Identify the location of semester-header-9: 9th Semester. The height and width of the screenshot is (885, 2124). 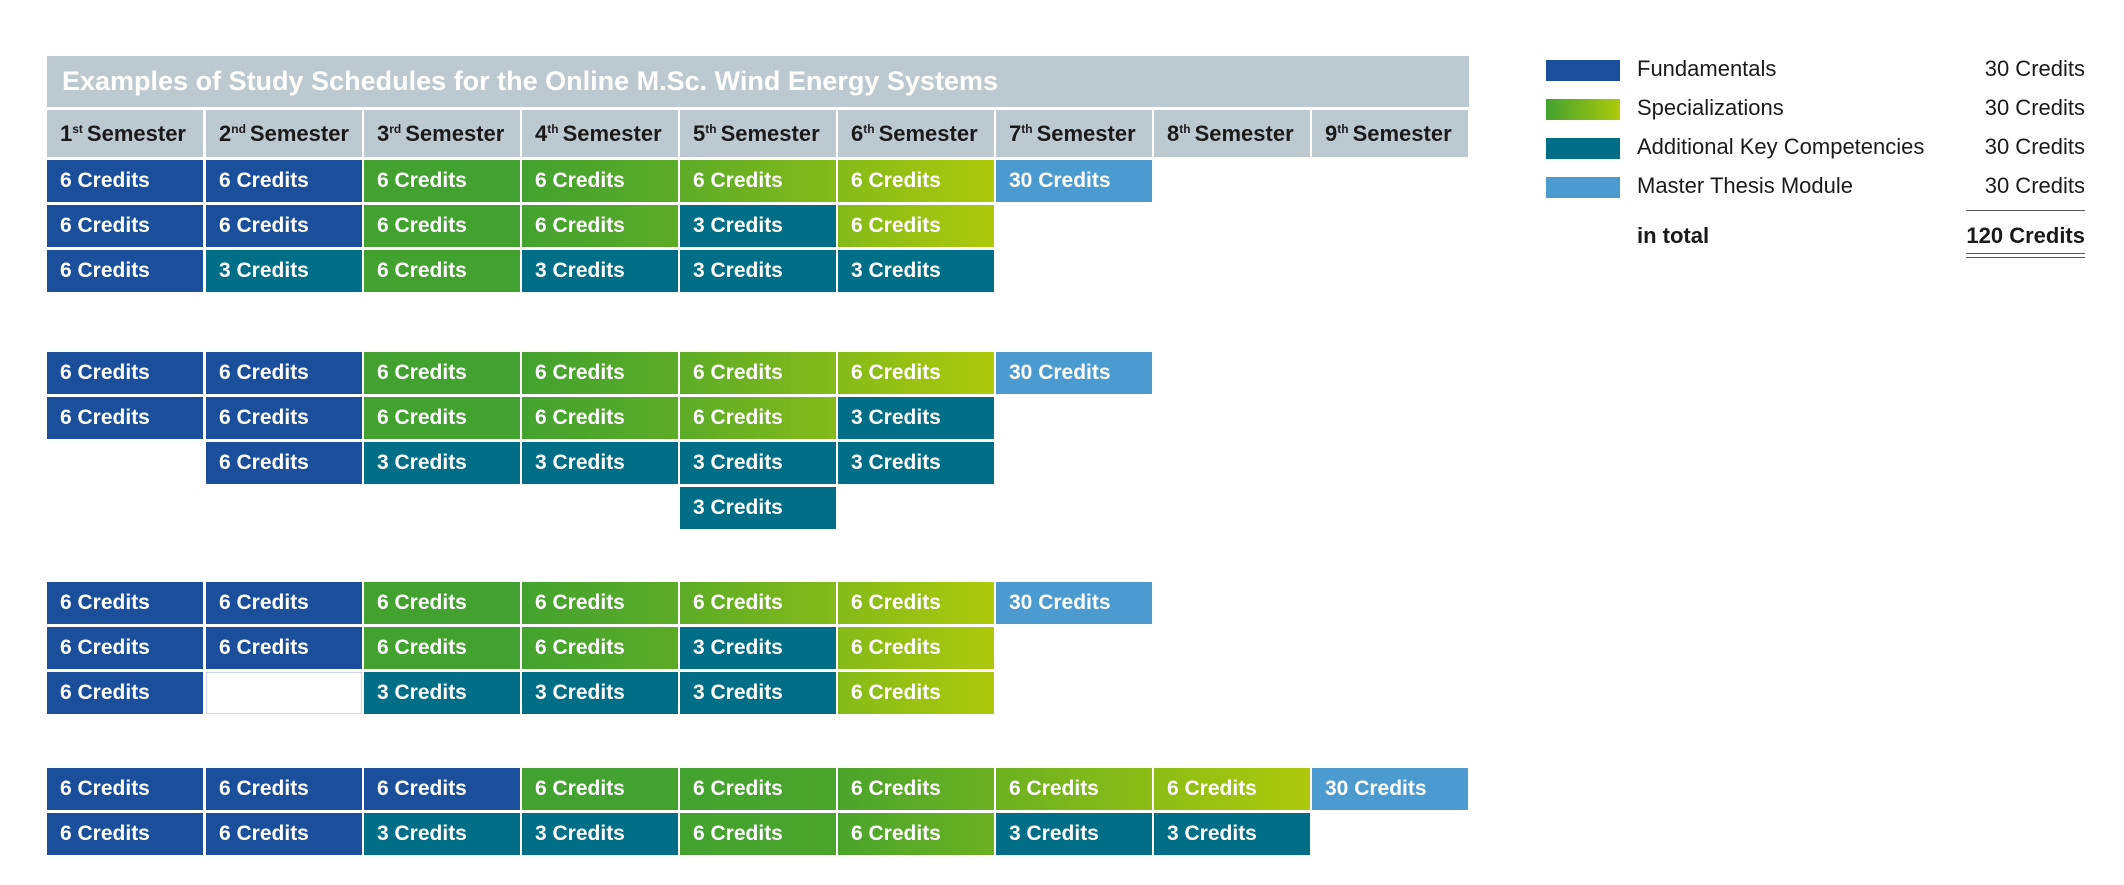
(1390, 133).